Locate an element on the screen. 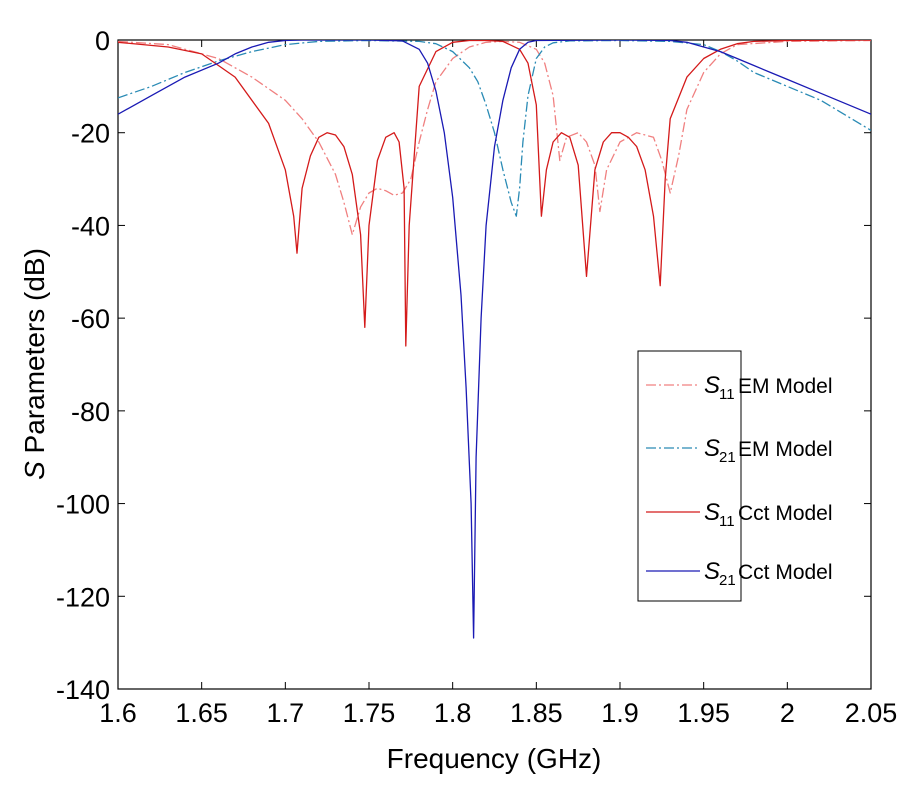 The image size is (900, 800). y-tick-label: -20 is located at coordinates (90, 134).